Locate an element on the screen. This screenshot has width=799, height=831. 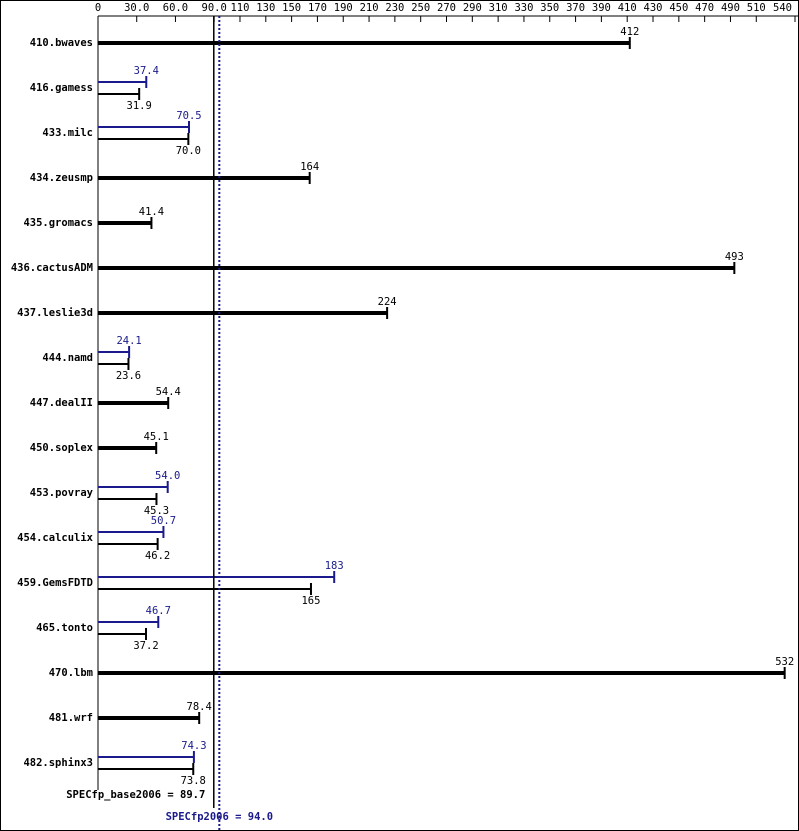
x-tick-label: 450 is located at coordinates (678, 8).